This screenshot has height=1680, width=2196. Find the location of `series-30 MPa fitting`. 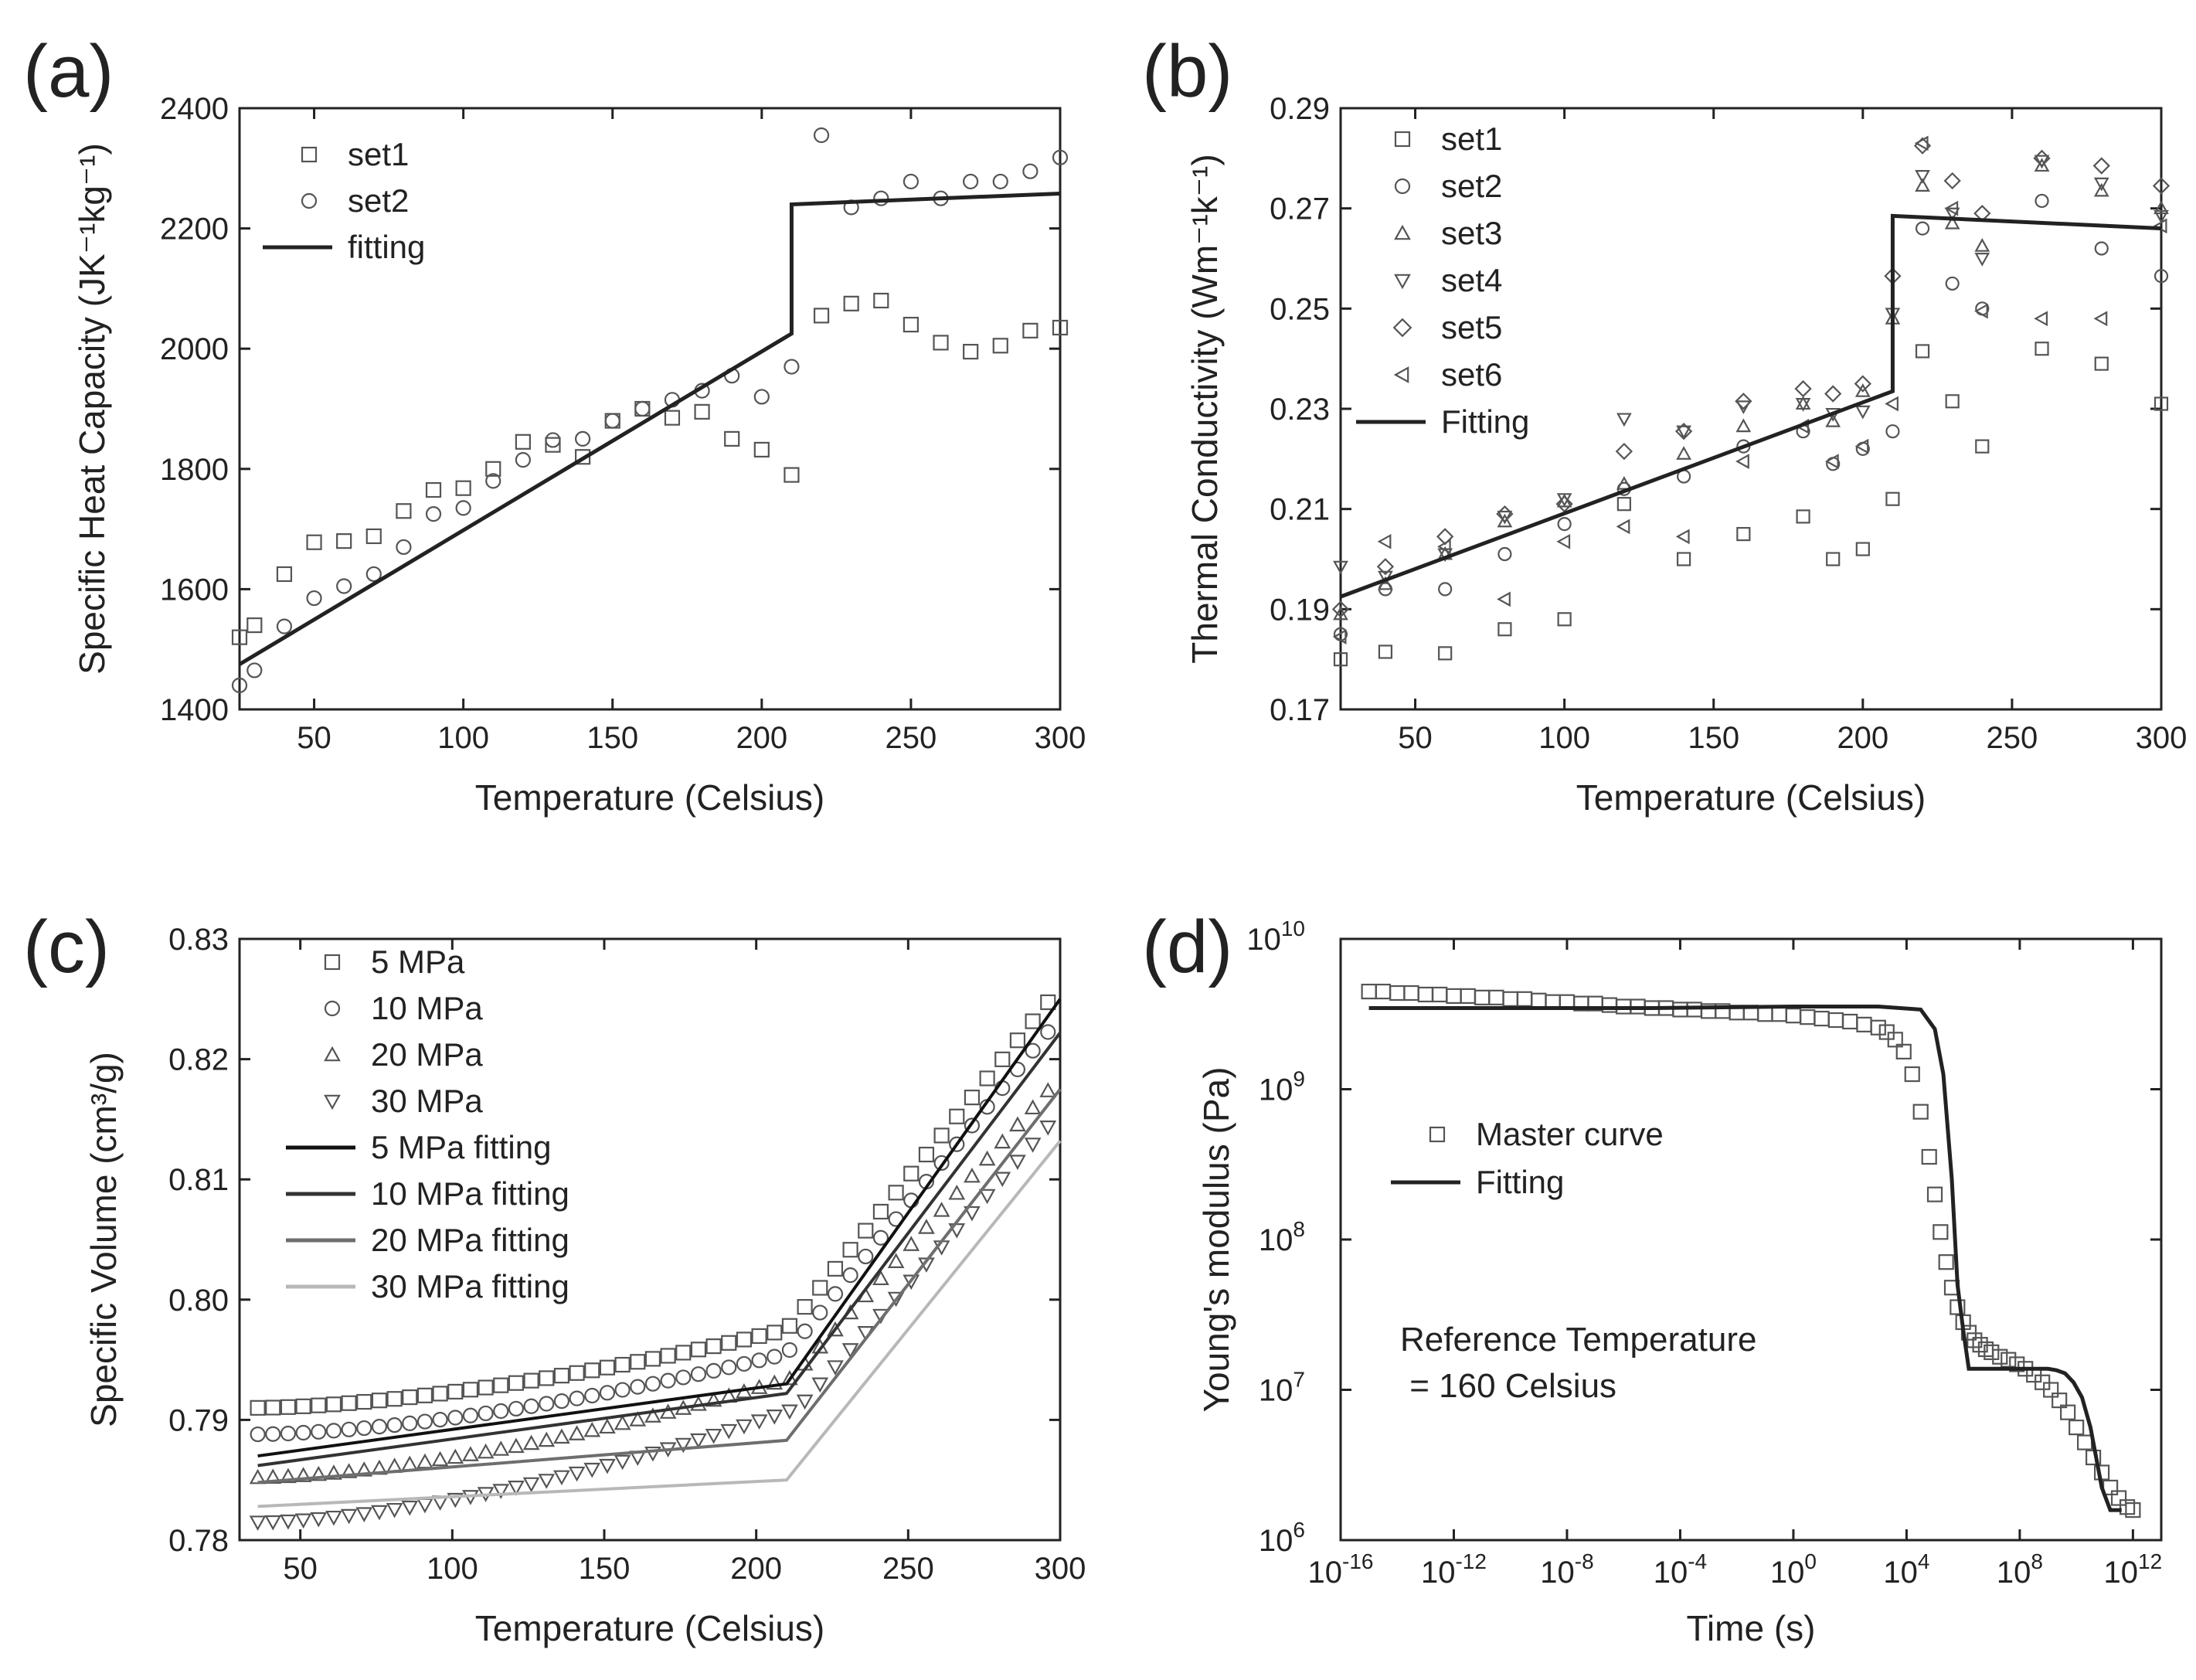

series-30 MPa fitting is located at coordinates (659, 1324).